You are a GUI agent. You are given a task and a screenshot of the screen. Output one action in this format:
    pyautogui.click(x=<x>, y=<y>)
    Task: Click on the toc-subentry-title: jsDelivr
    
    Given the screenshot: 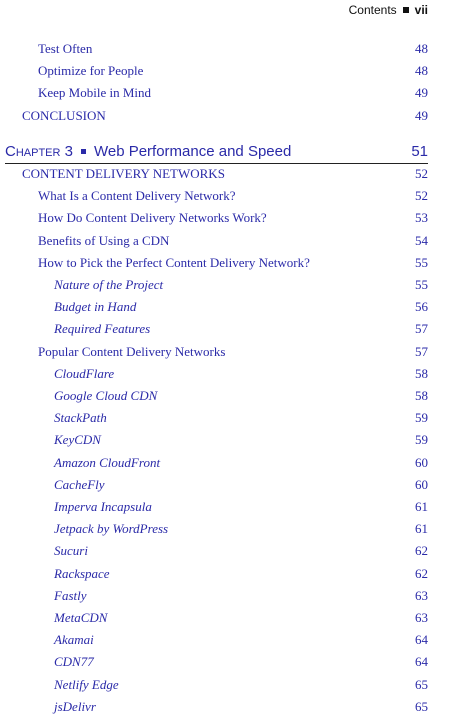 What is the action you would take?
    pyautogui.click(x=75, y=706)
    